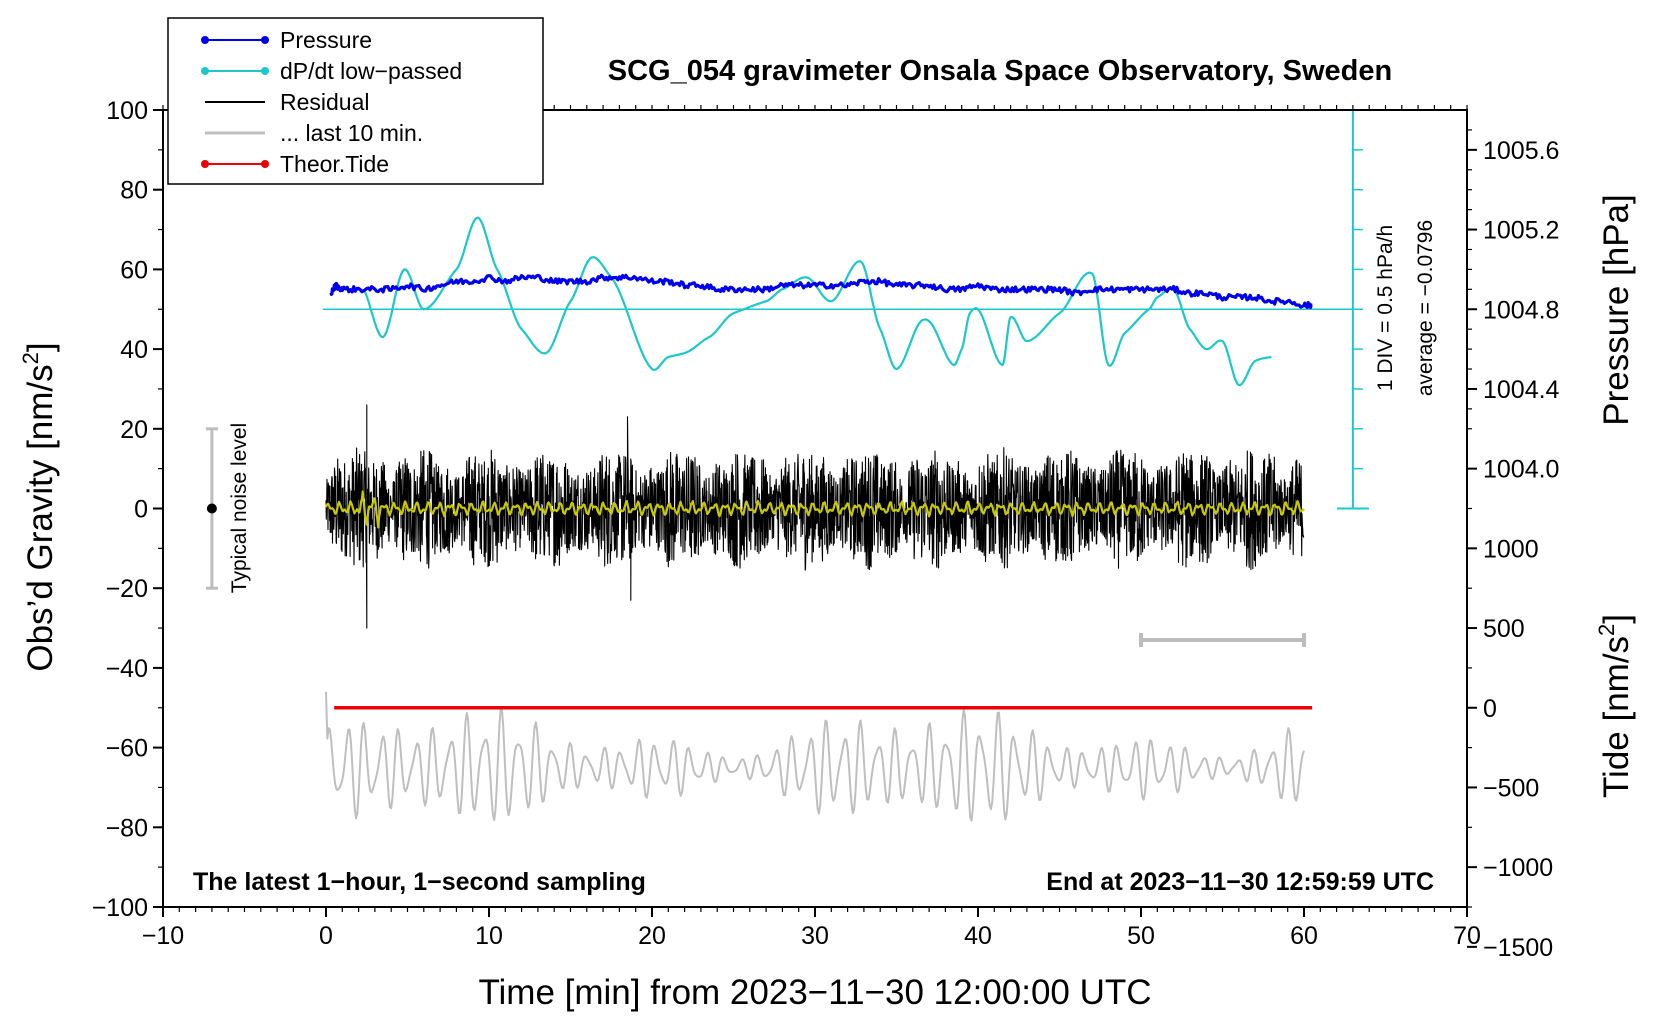 This screenshot has width=1660, height=1020. What do you see at coordinates (1521, 231) in the screenshot?
I see `pressure-tick-label: 1005.2` at bounding box center [1521, 231].